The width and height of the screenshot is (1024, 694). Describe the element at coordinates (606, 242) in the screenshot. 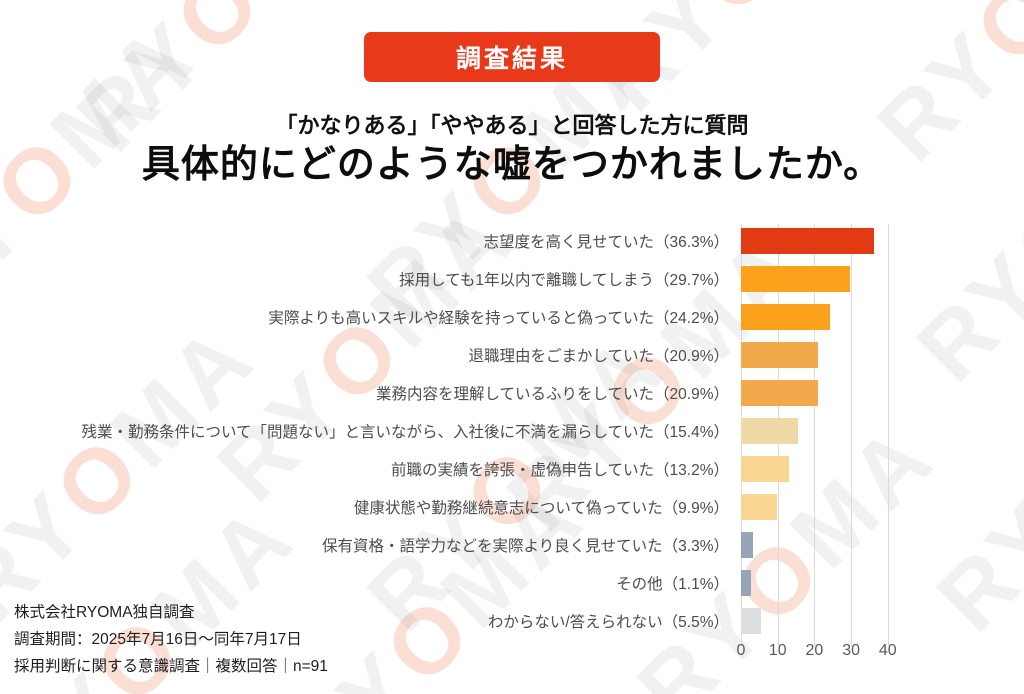

I see `bar-label: 志望度を高く見せていた（36.3%）` at that location.